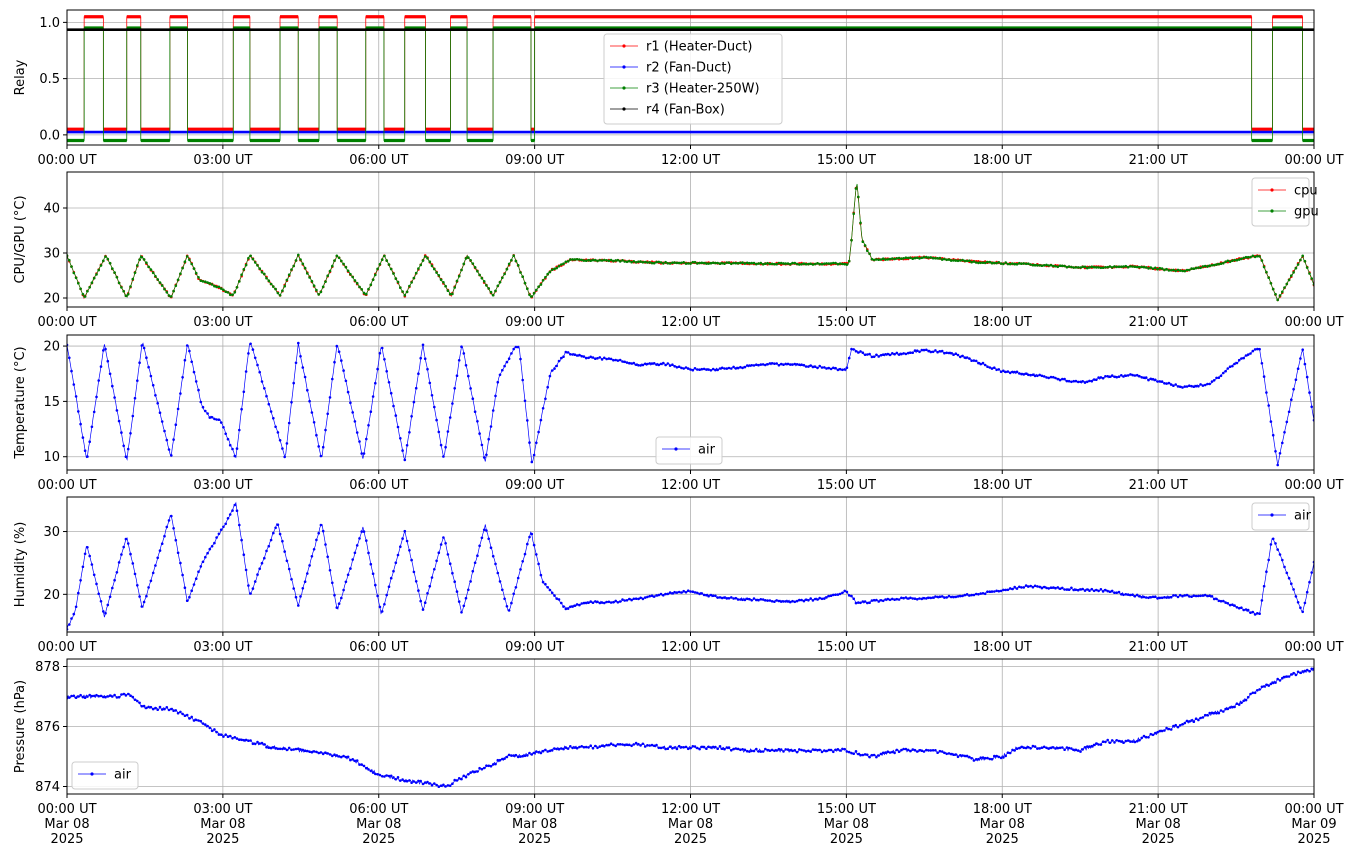 The width and height of the screenshot is (1355, 861). Describe the element at coordinates (690, 242) in the screenshot. I see `plot-area` at that location.